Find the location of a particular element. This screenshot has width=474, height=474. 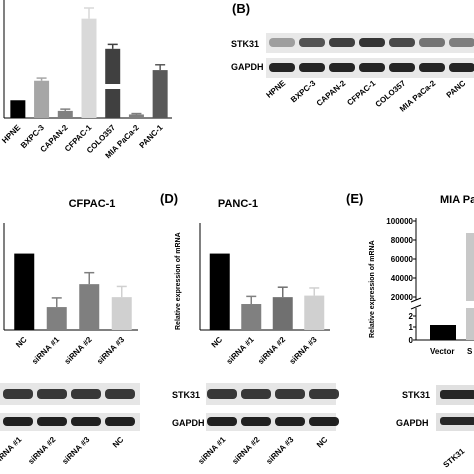

panel-e-lane-label: STK31 is located at coordinates (454, 457).